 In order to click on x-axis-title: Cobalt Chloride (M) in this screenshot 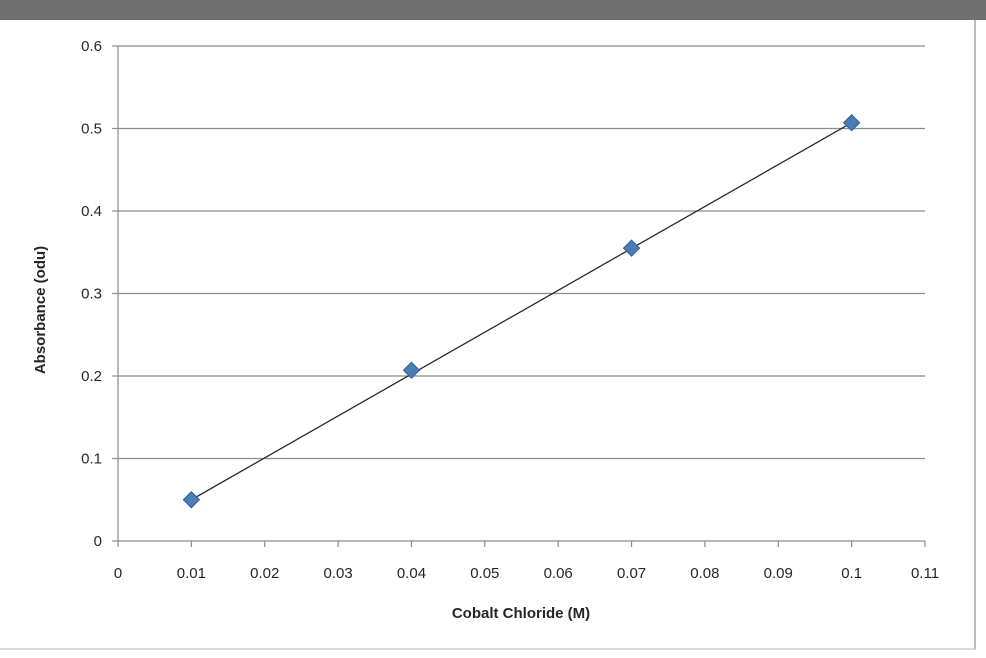, I will do `click(521, 613)`.